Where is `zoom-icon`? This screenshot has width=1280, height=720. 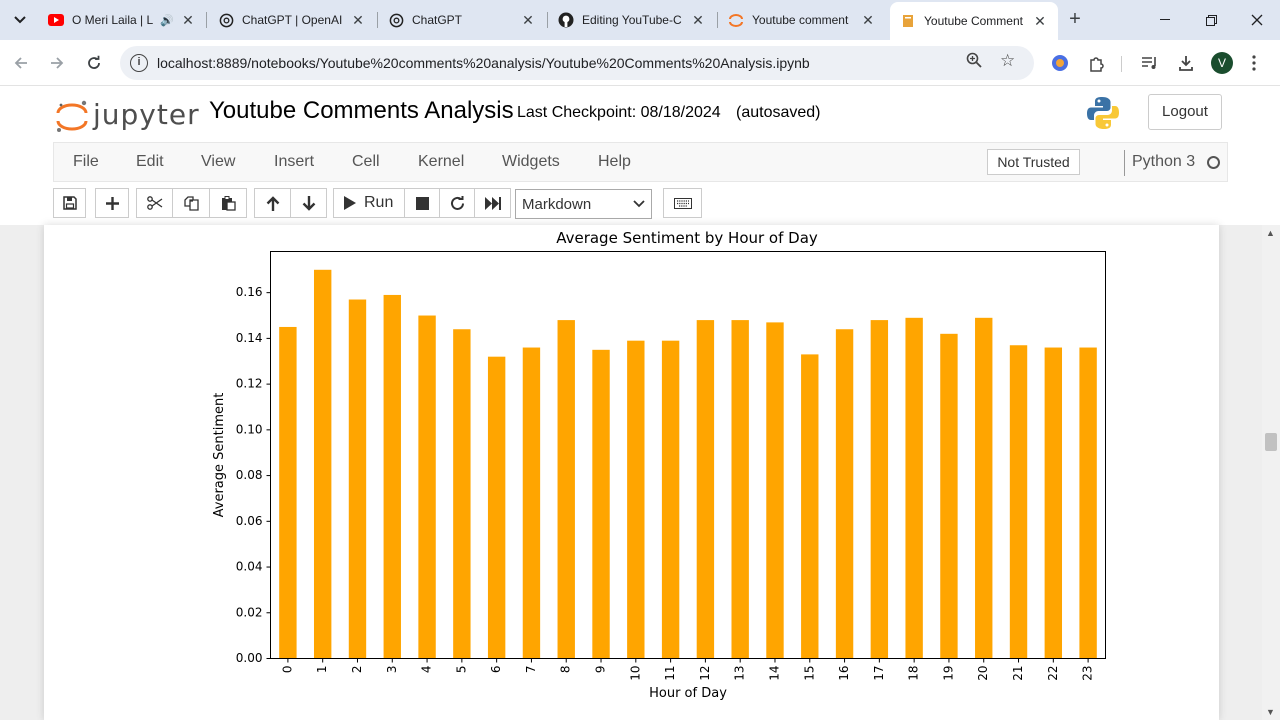
zoom-icon is located at coordinates (974, 62).